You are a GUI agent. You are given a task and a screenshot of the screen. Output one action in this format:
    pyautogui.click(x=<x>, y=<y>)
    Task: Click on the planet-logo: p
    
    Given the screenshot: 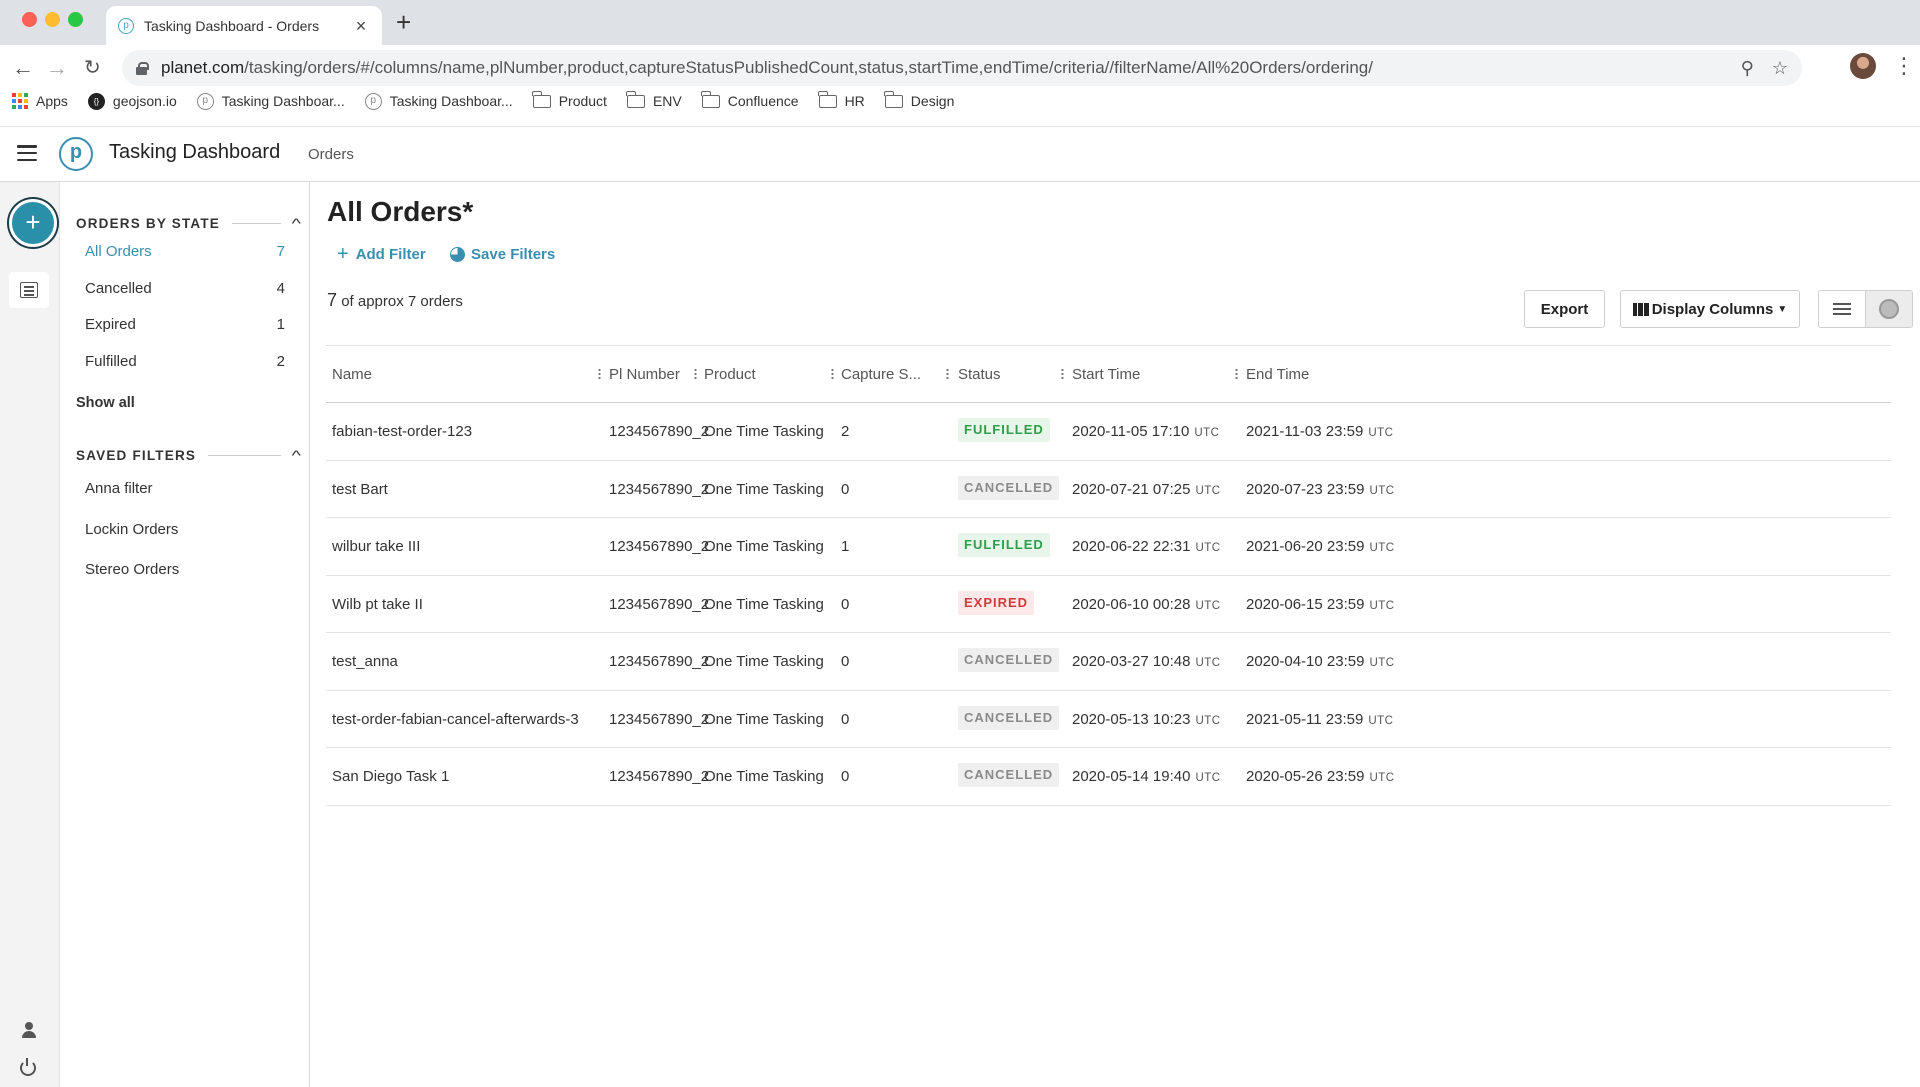 What is the action you would take?
    pyautogui.click(x=76, y=154)
    